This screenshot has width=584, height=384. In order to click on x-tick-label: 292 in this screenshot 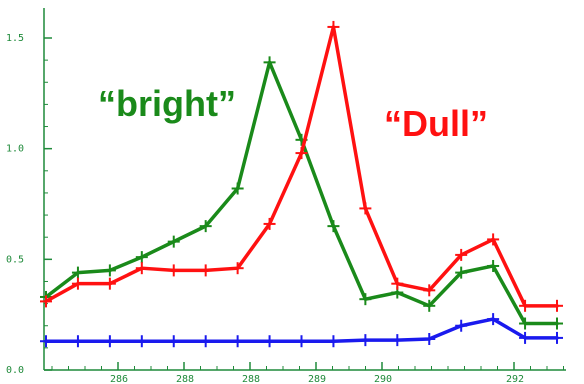, I will do `click(515, 379)`.